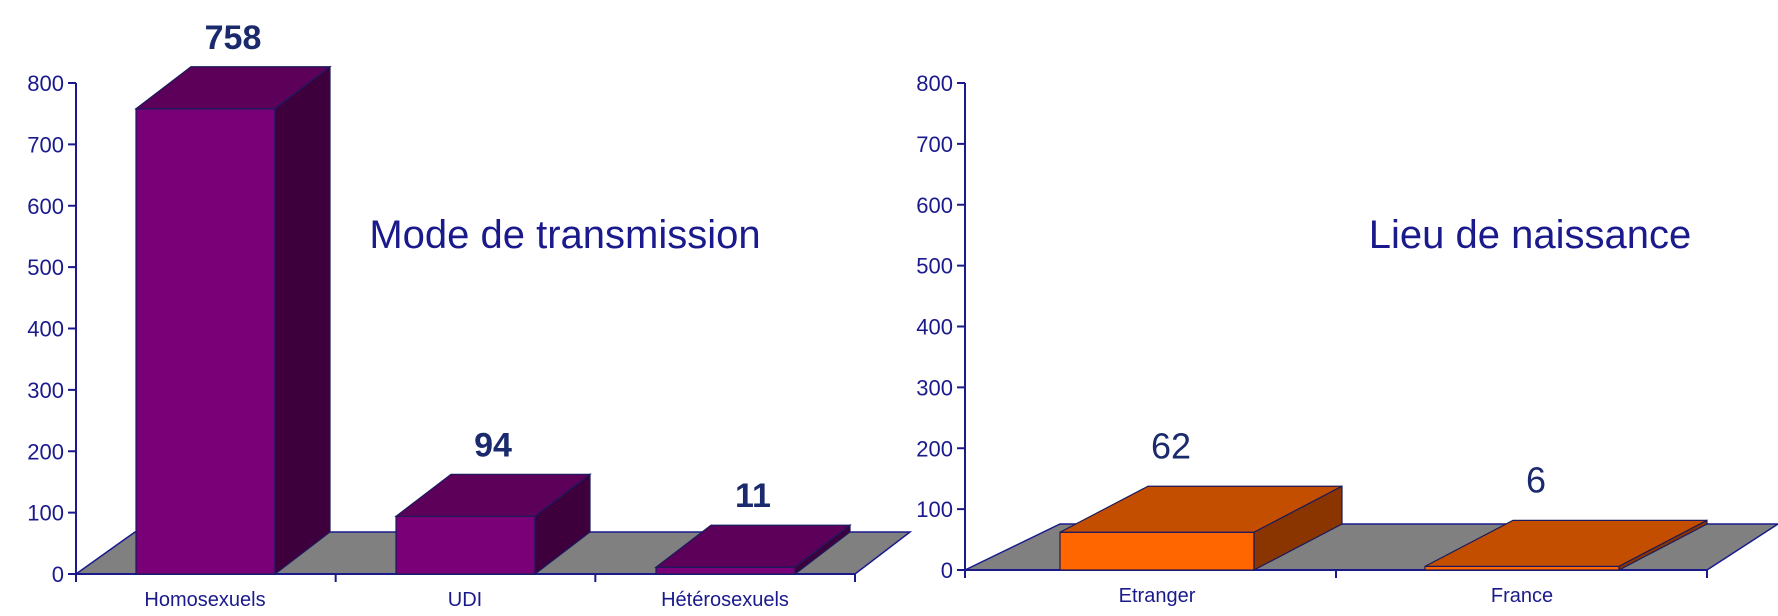 The height and width of the screenshot is (616, 1778). I want to click on chart-title: Lieu de naissance, so click(1530, 235).